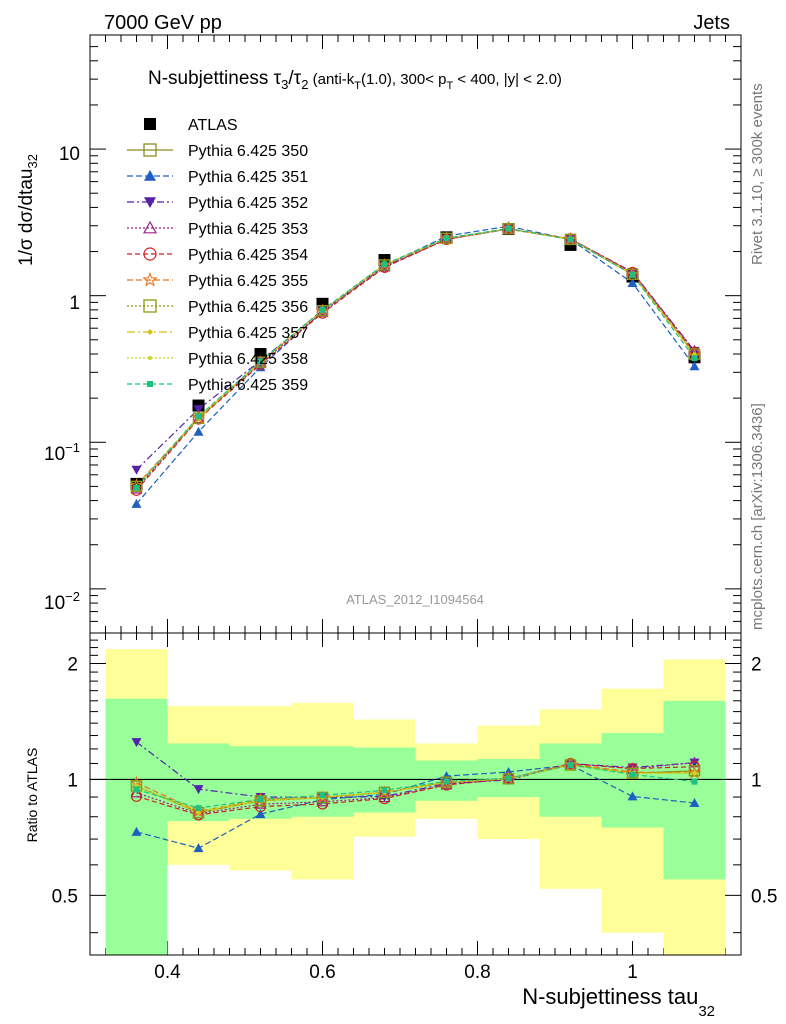 This screenshot has width=786, height=1024. What do you see at coordinates (248, 385) in the screenshot?
I see `legend-label-359: Pythia 6.425 359` at bounding box center [248, 385].